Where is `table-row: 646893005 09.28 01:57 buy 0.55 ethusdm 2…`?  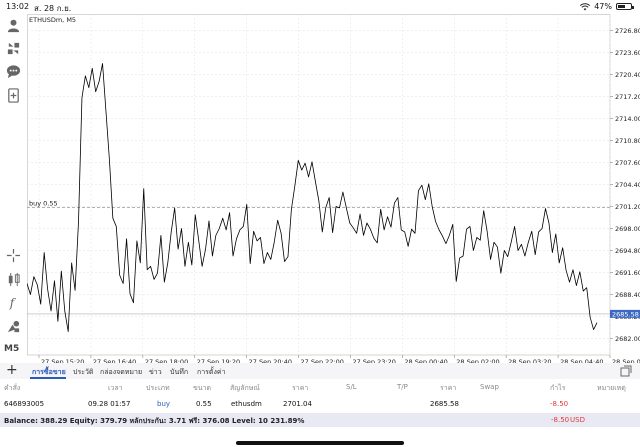 table-row: 646893005 09.28 01:57 buy 0.55 ethusdm 2… is located at coordinates (320, 404).